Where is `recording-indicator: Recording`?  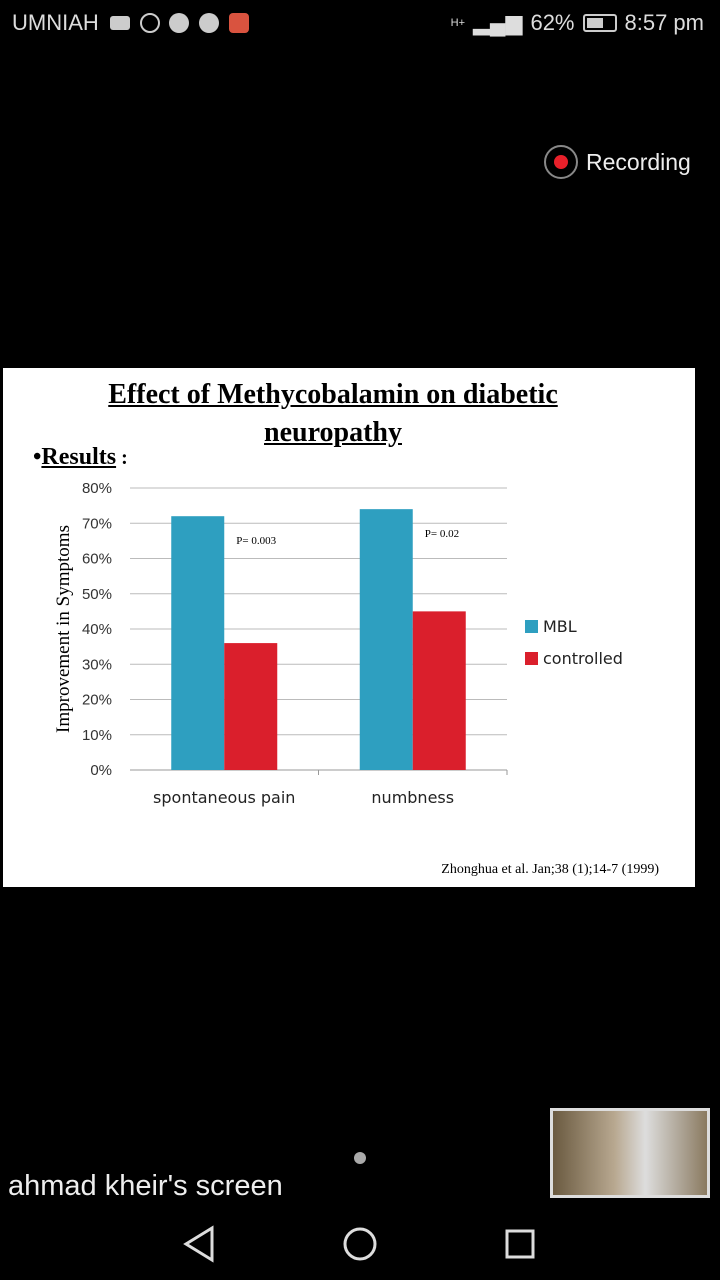 recording-indicator: Recording is located at coordinates (617, 162).